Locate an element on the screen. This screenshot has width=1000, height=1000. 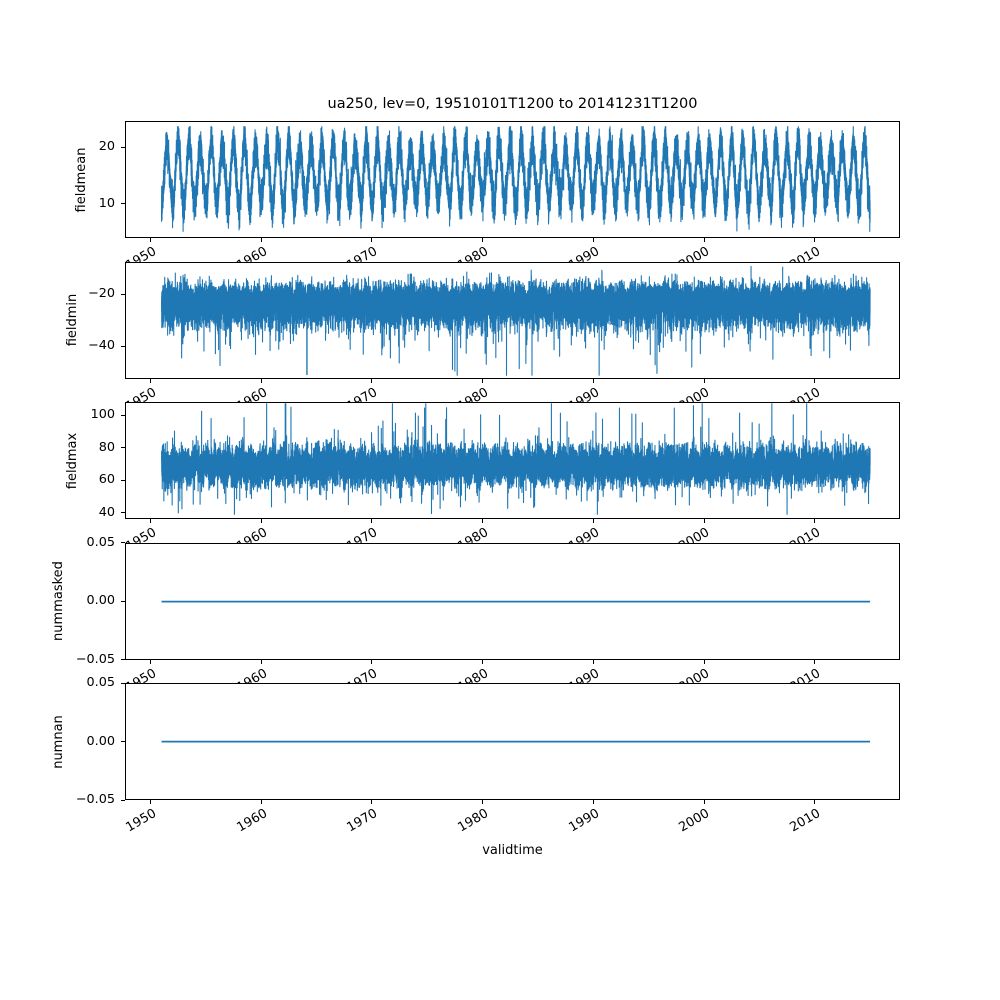
x-tick-label: 1950 is located at coordinates (141, 821).